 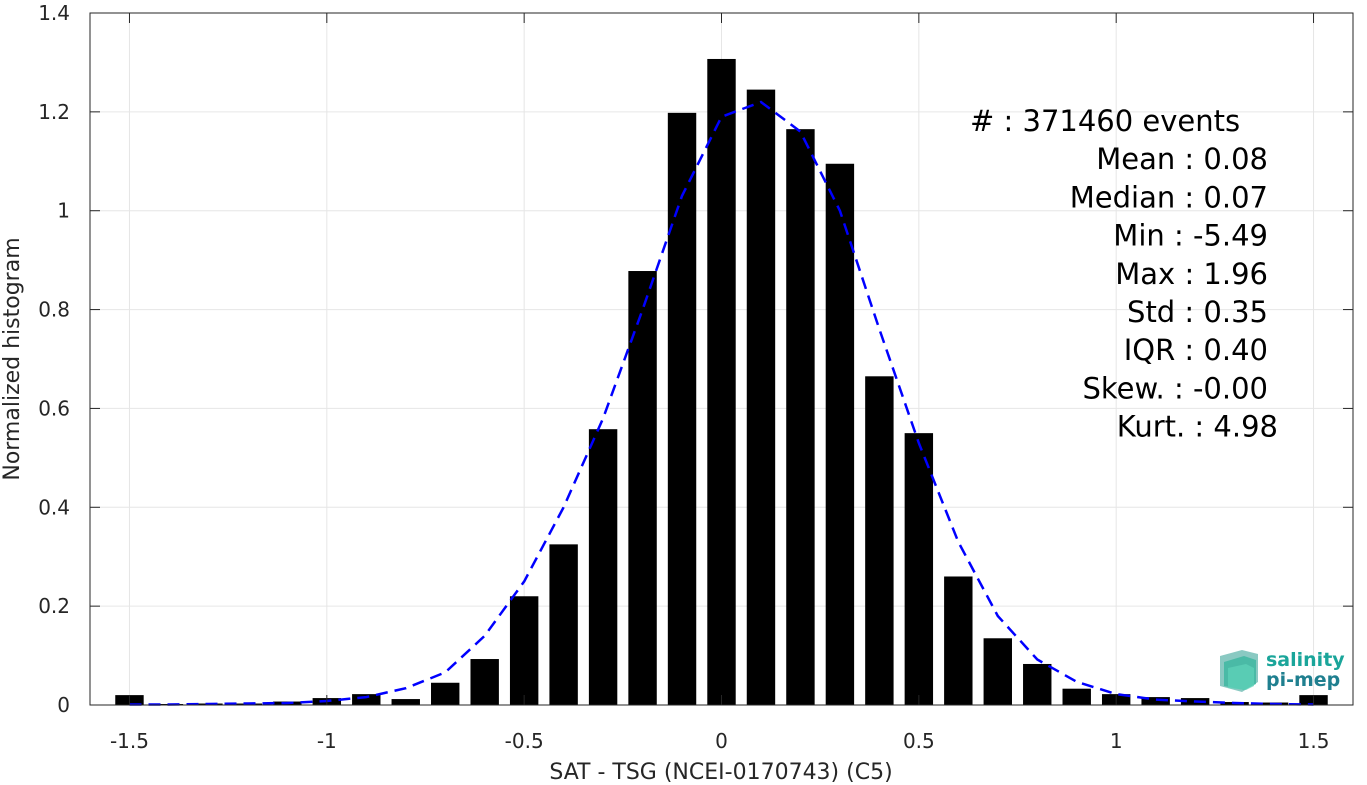 What do you see at coordinates (63, 211) in the screenshot?
I see `y-tick-label: 1` at bounding box center [63, 211].